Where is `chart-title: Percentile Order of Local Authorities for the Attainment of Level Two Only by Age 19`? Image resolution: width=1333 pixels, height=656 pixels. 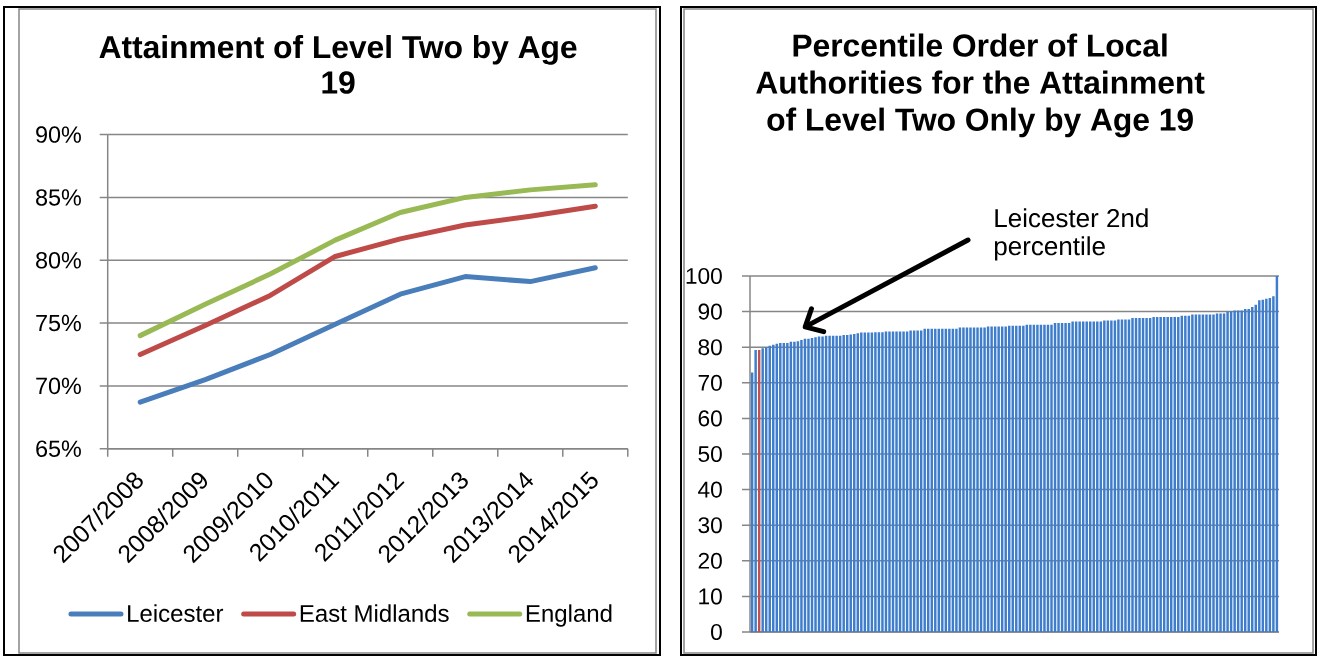
chart-title: Percentile Order of Local Authorities for the Attainment of Level Two Only by Age 19 is located at coordinates (980, 85).